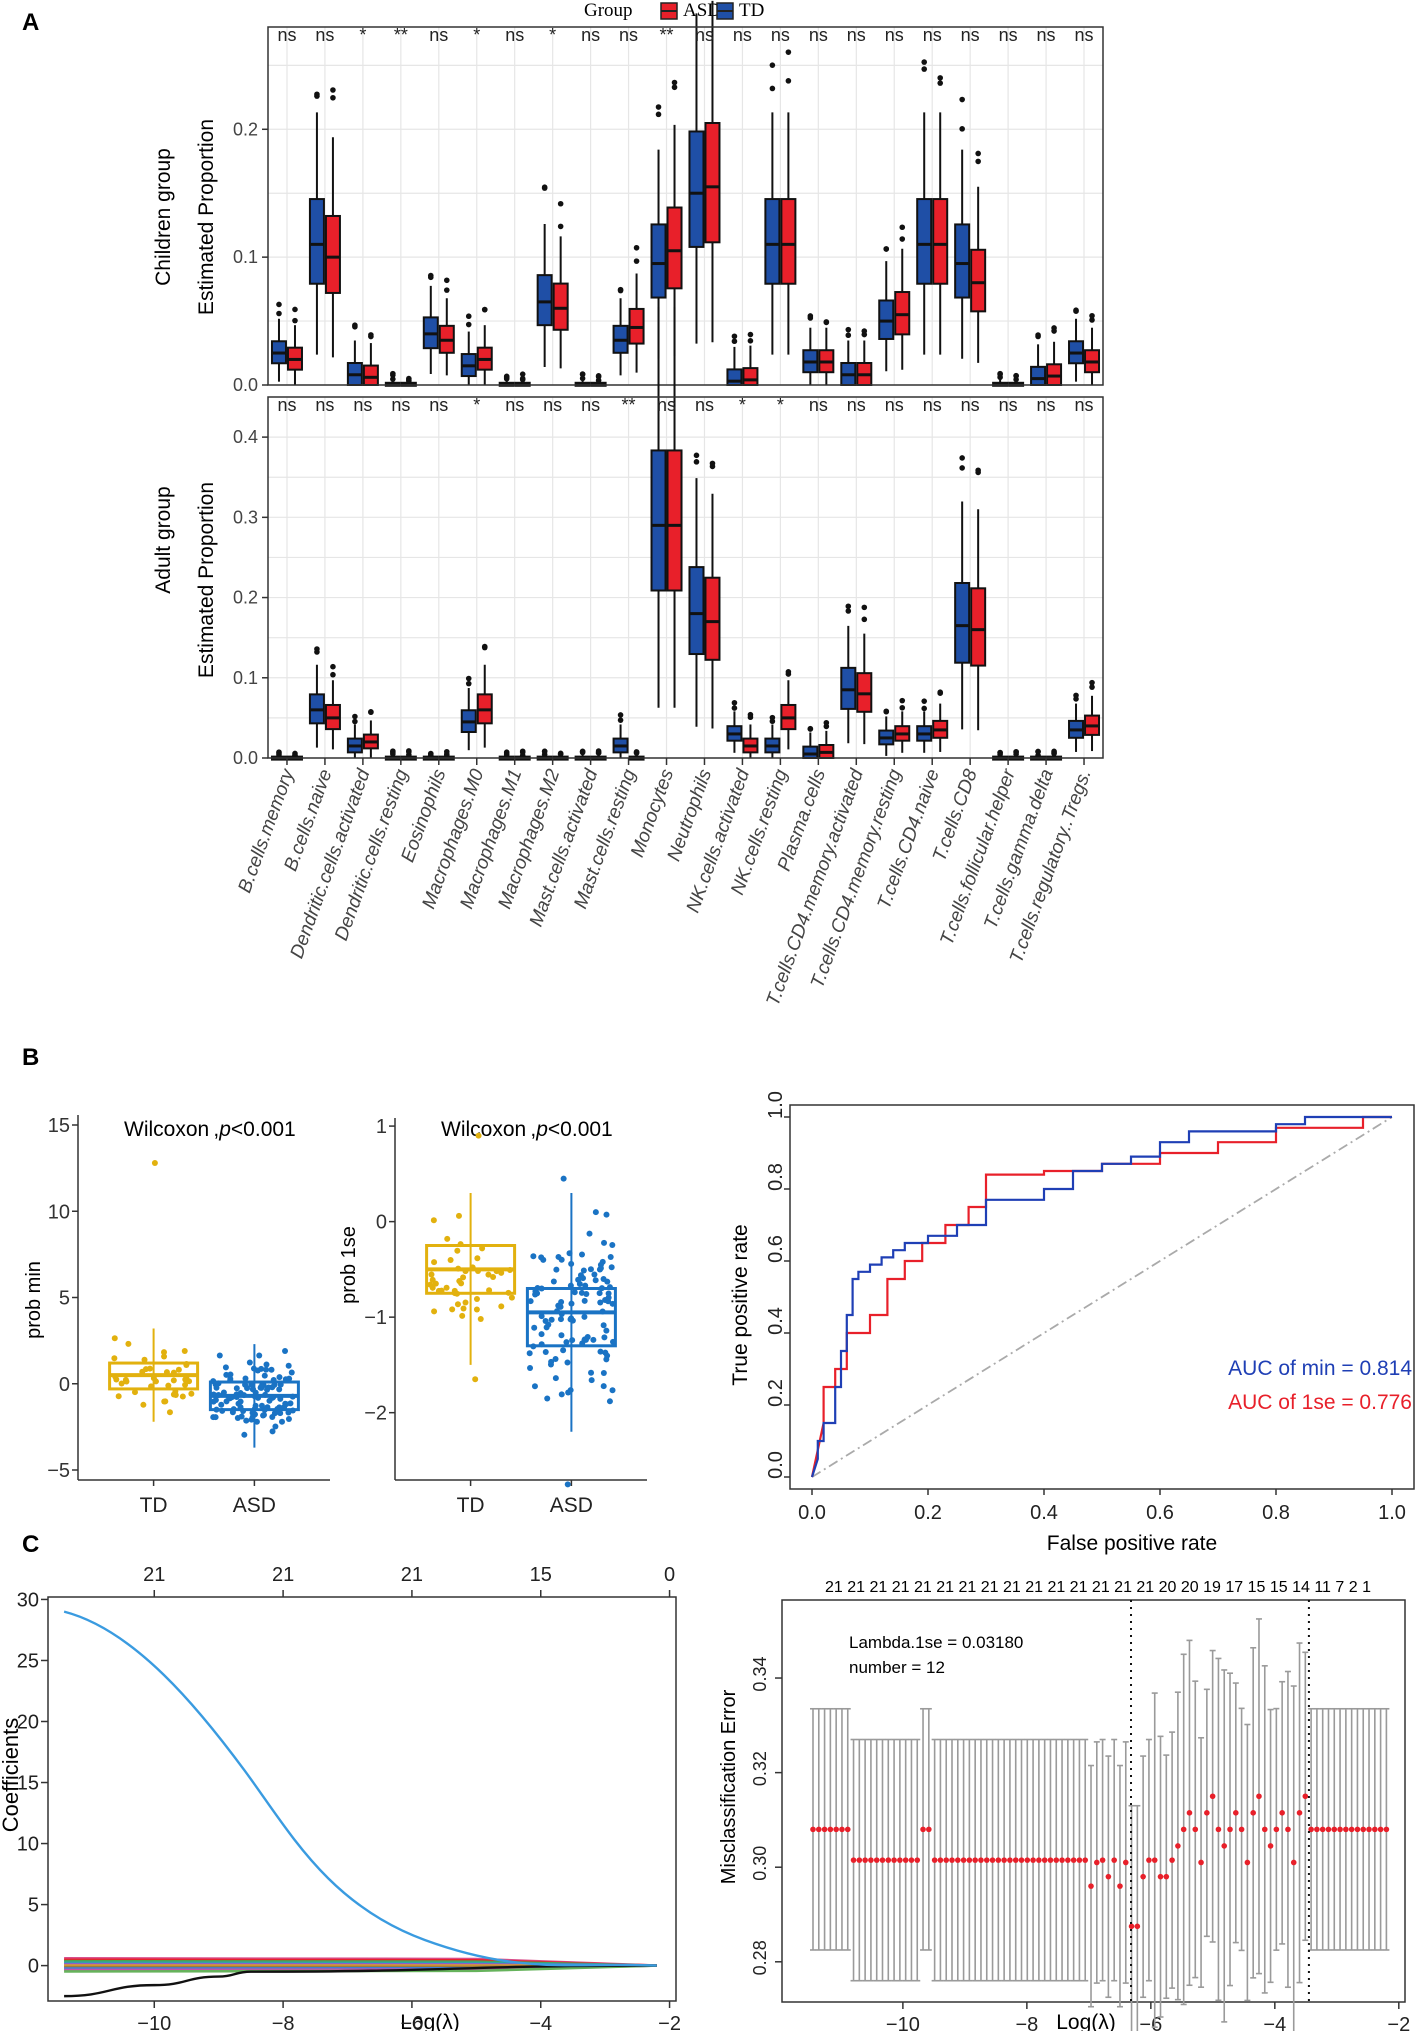 This screenshot has height=2031, width=1417. I want to click on legend-asd-label: ASD, so click(702, 10).